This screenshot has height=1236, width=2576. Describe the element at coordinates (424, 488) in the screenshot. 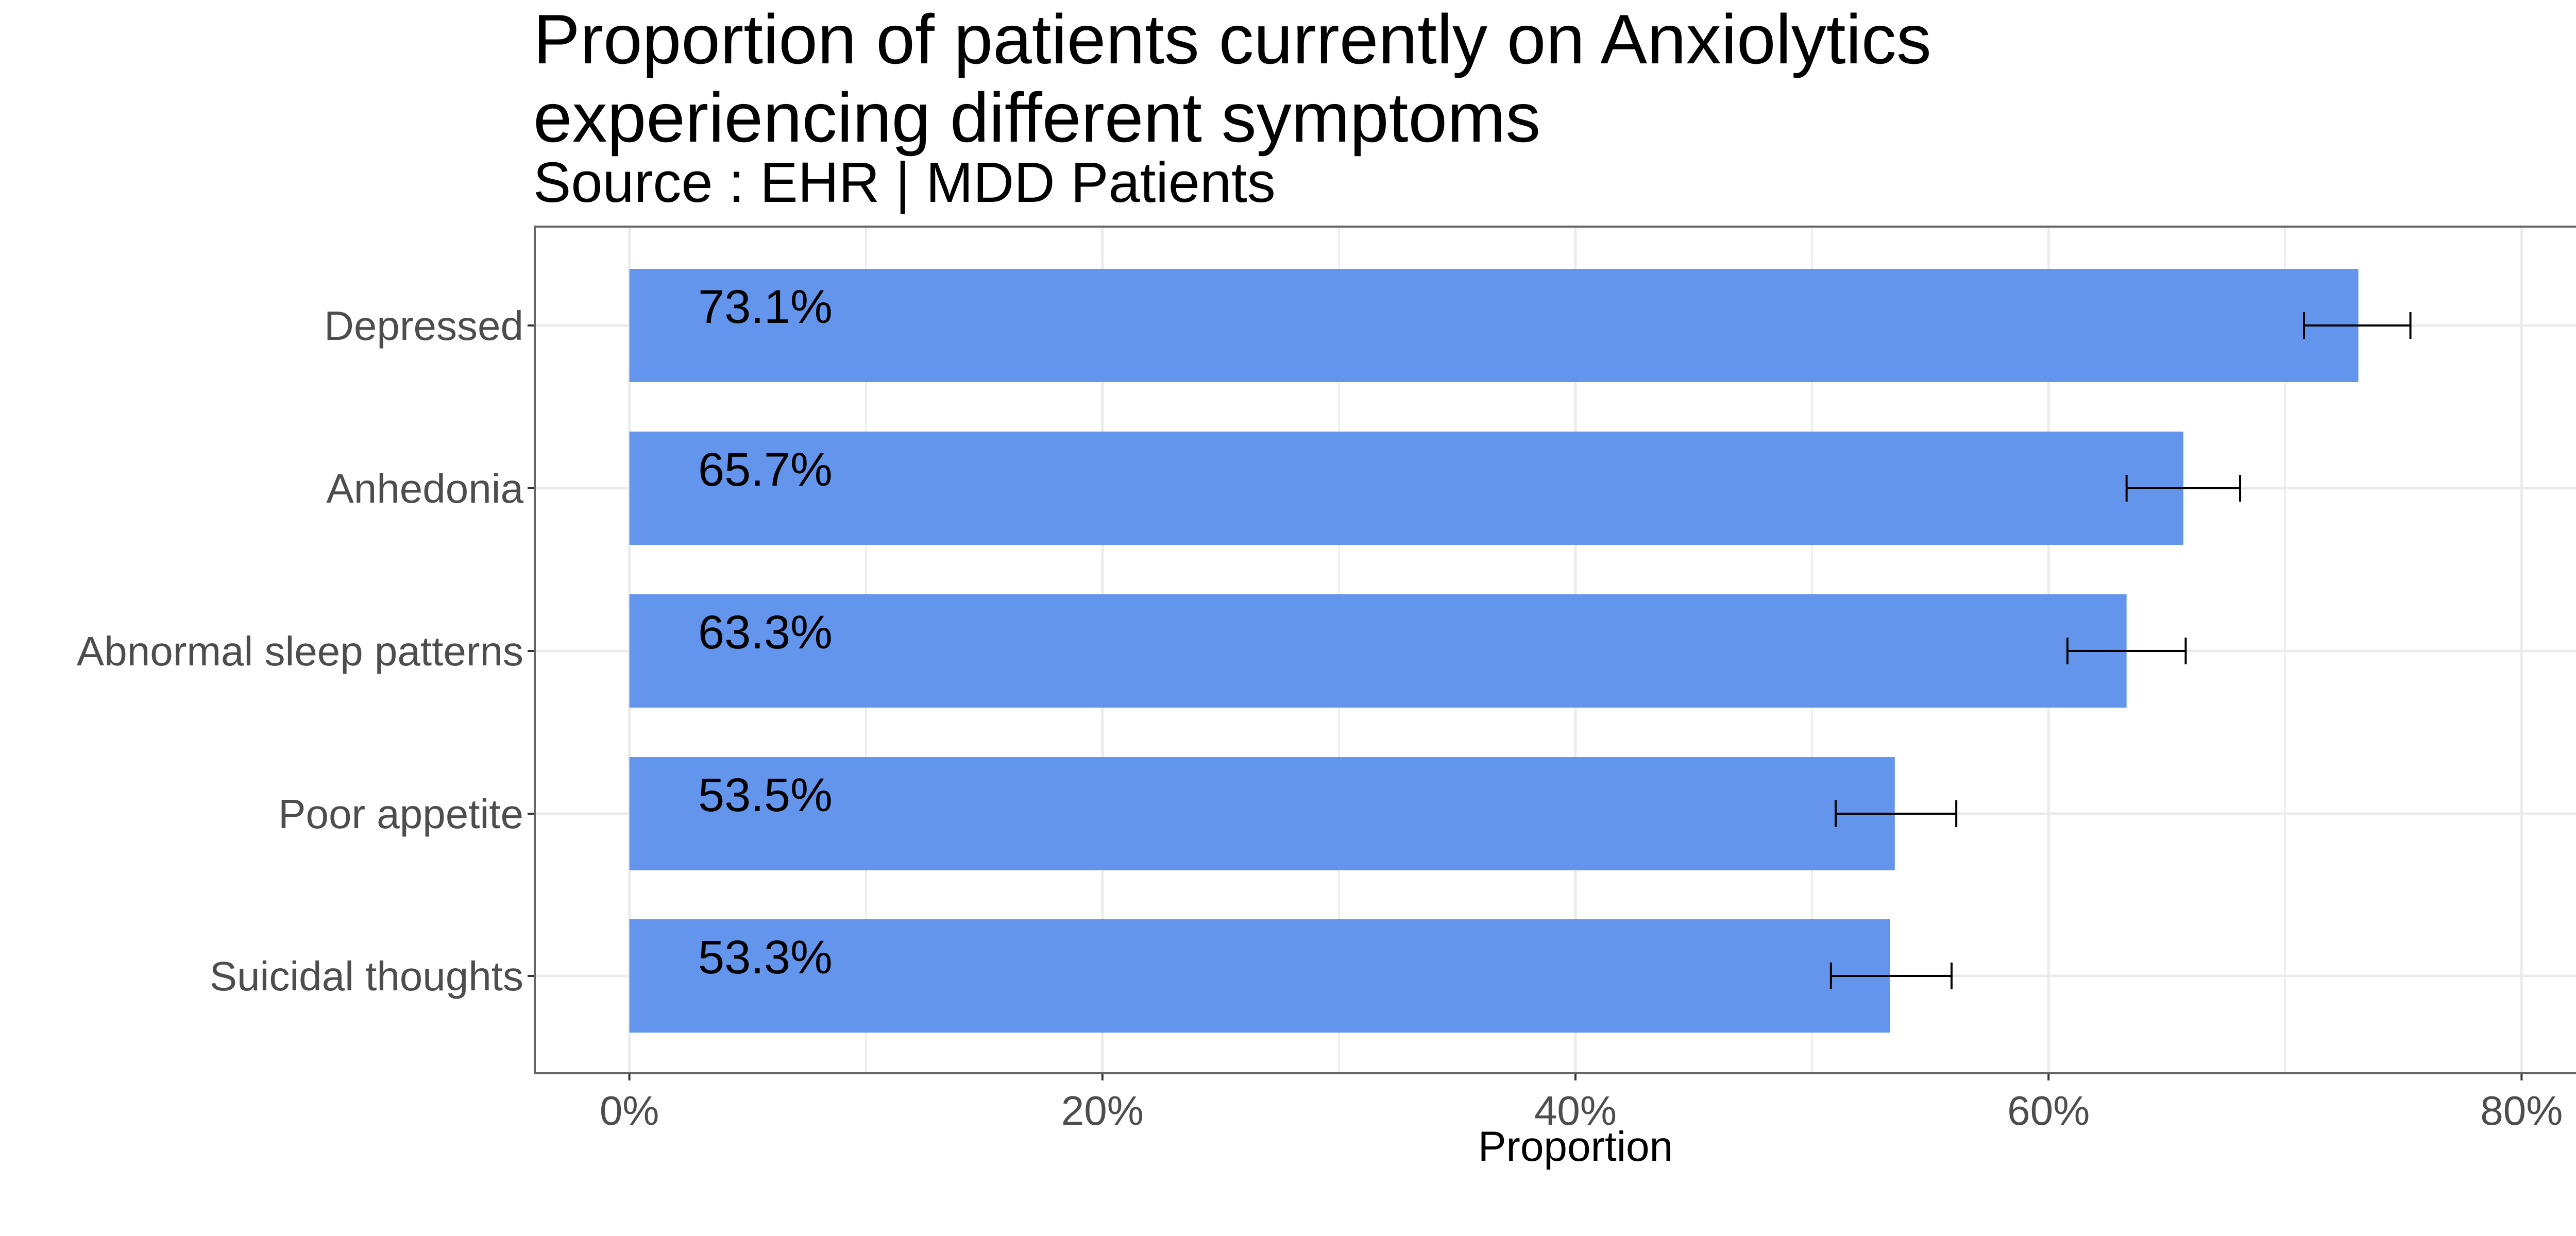

I see `y-tick-label: Anhedonia` at that location.